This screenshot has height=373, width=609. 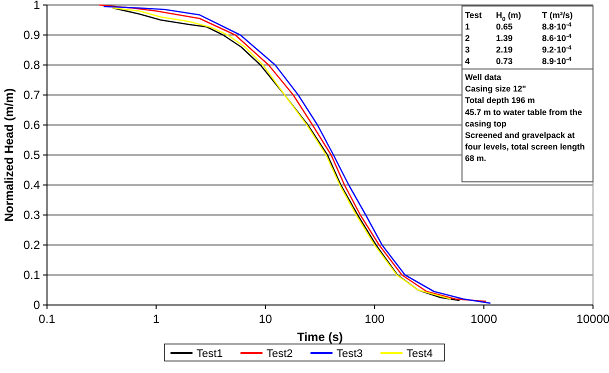 I want to click on annotation: Test, so click(x=473, y=15).